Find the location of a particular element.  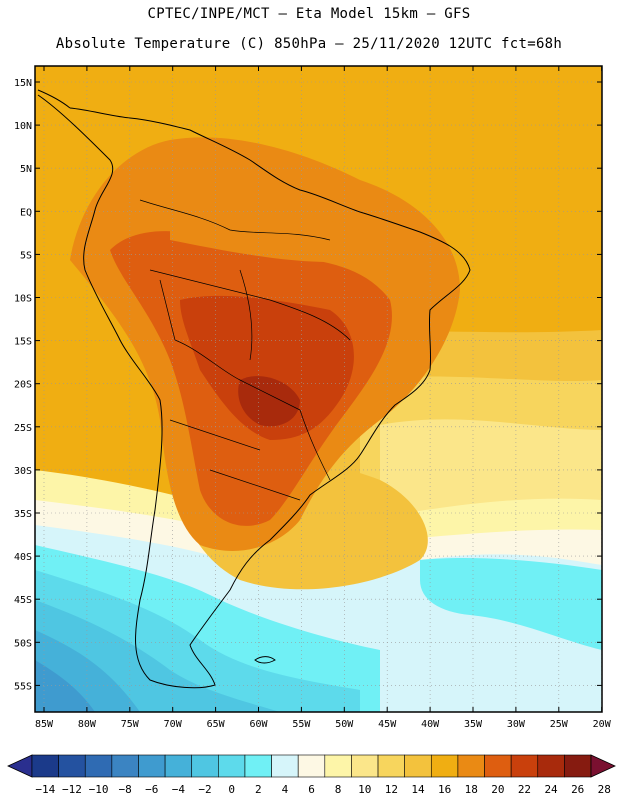

lon-label: 75W is located at coordinates (130, 724).